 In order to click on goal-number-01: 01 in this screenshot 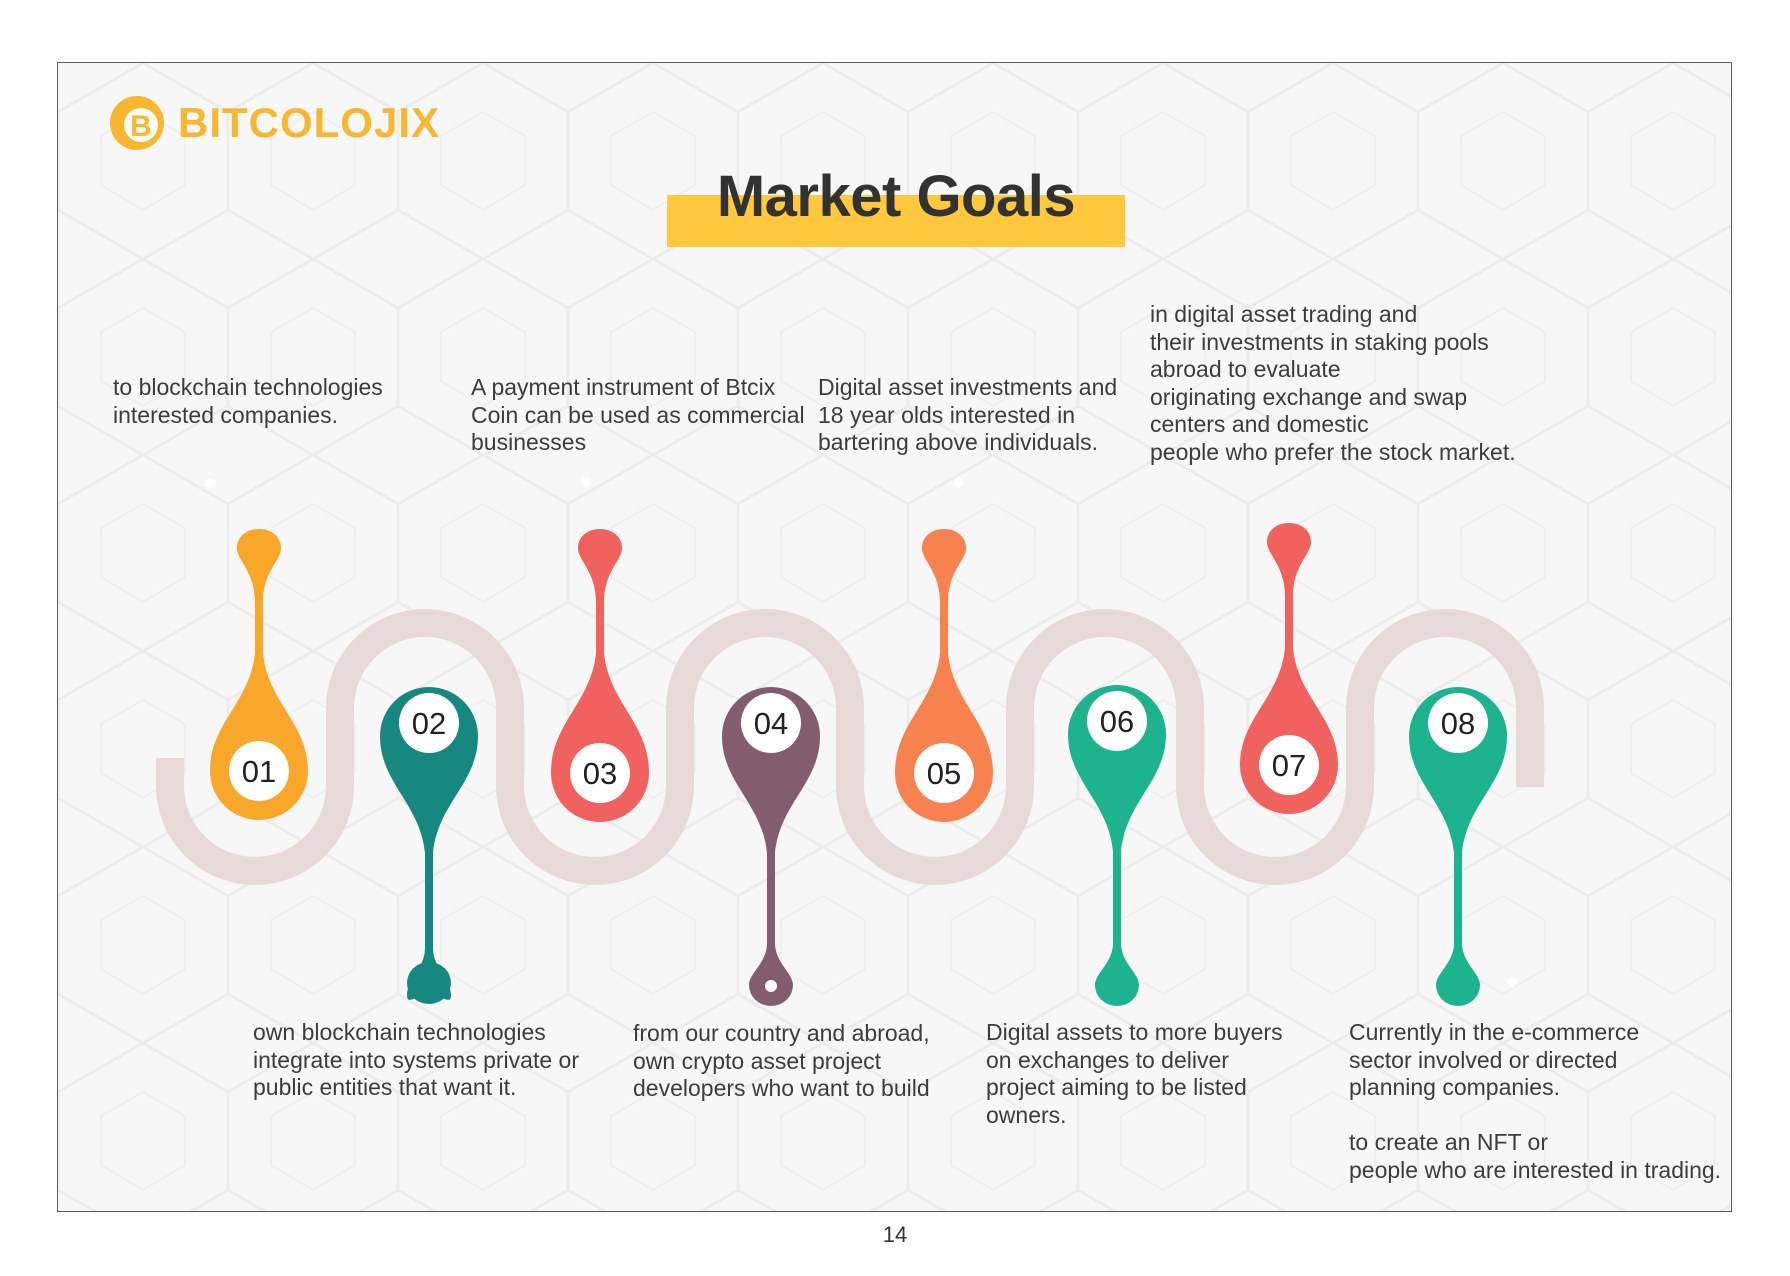, I will do `click(259, 771)`.